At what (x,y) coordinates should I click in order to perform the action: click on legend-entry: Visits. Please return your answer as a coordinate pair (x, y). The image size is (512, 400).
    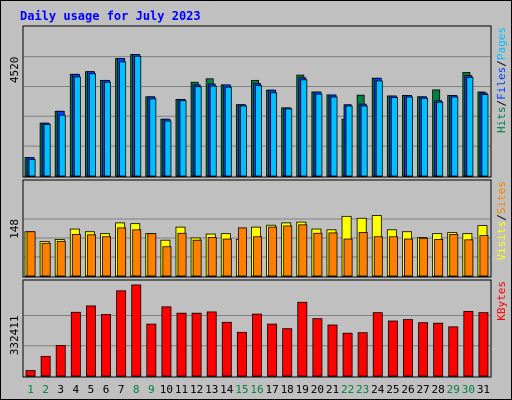
    Looking at the image, I should click on (501, 241).